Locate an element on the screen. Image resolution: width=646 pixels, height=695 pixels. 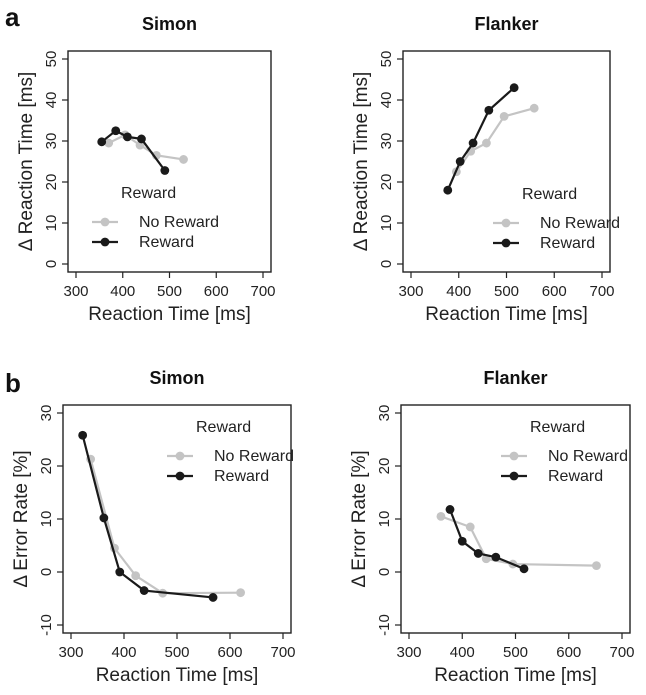
y-axis-label: Δ Reaction Time [ms] is located at coordinates (361, 162).